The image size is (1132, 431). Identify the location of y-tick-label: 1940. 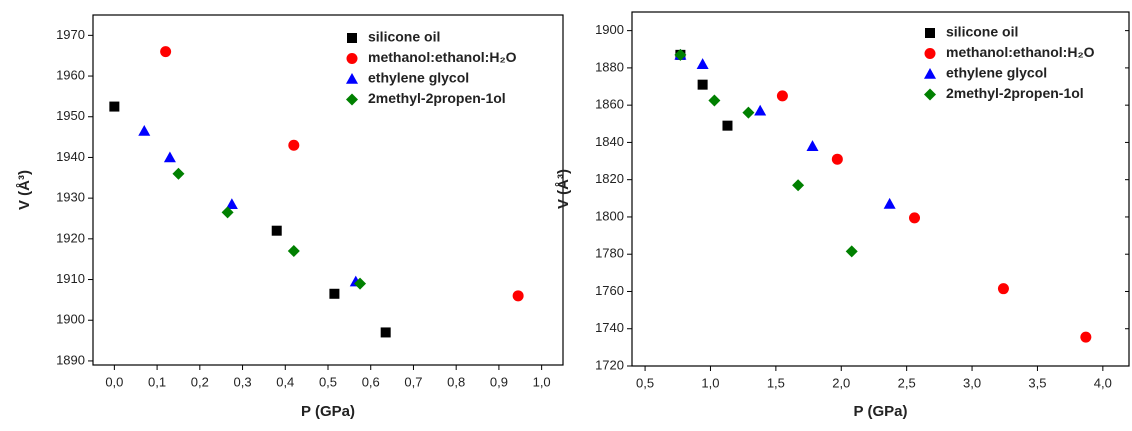
(70, 156).